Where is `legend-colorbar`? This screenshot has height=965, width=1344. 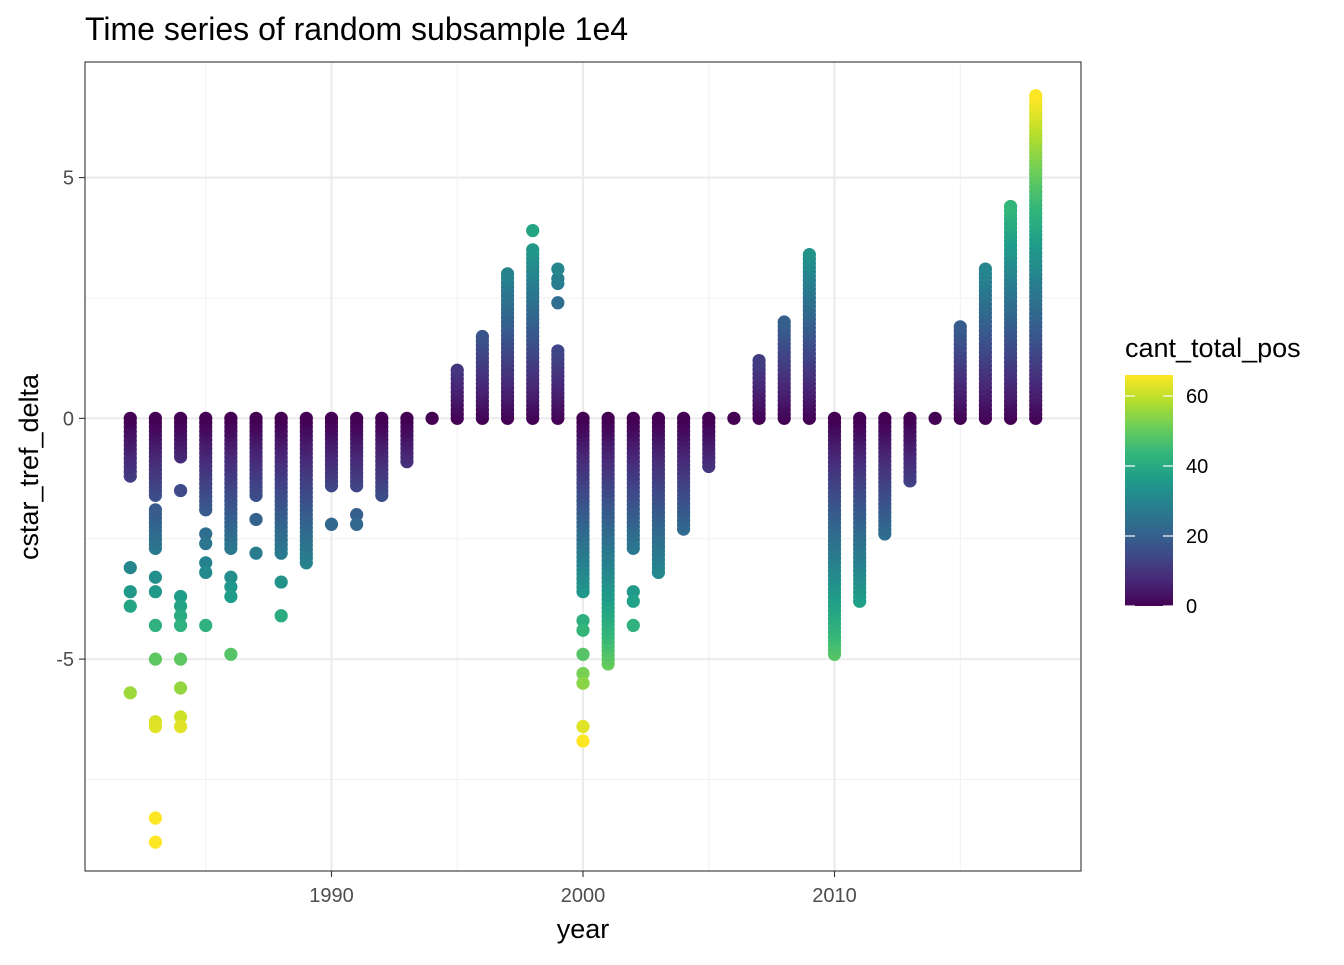 legend-colorbar is located at coordinates (1149, 490).